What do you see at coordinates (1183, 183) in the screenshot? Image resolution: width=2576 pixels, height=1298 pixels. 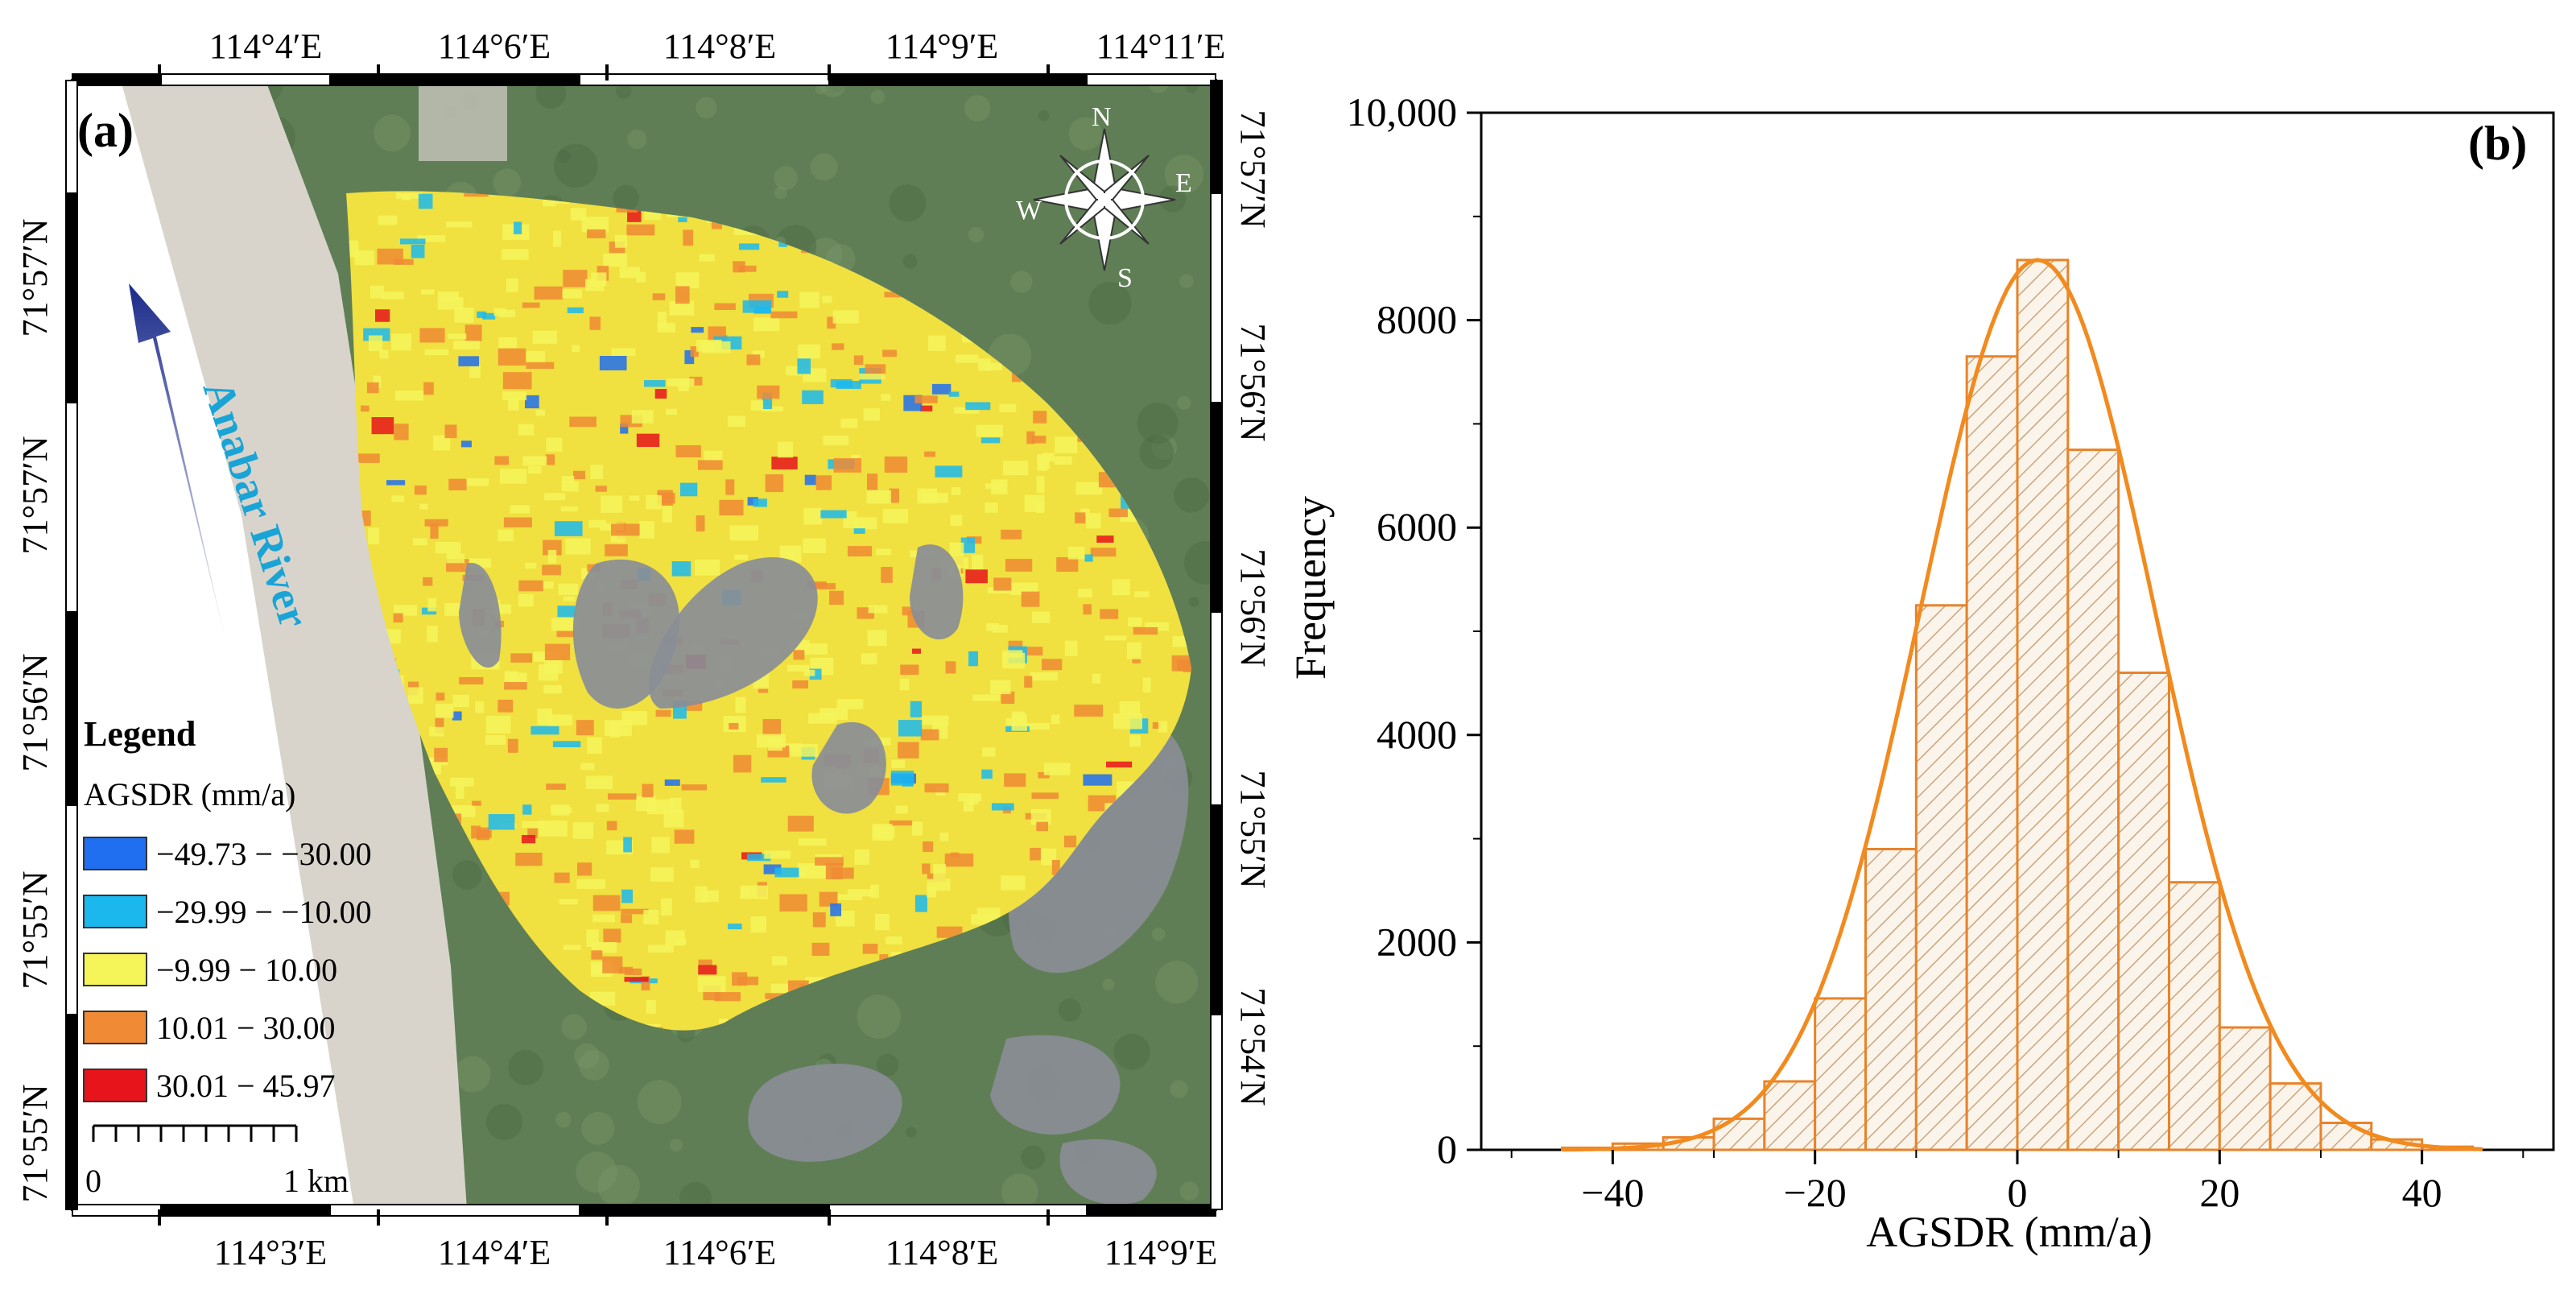 I see `compass-e: E` at bounding box center [1183, 183].